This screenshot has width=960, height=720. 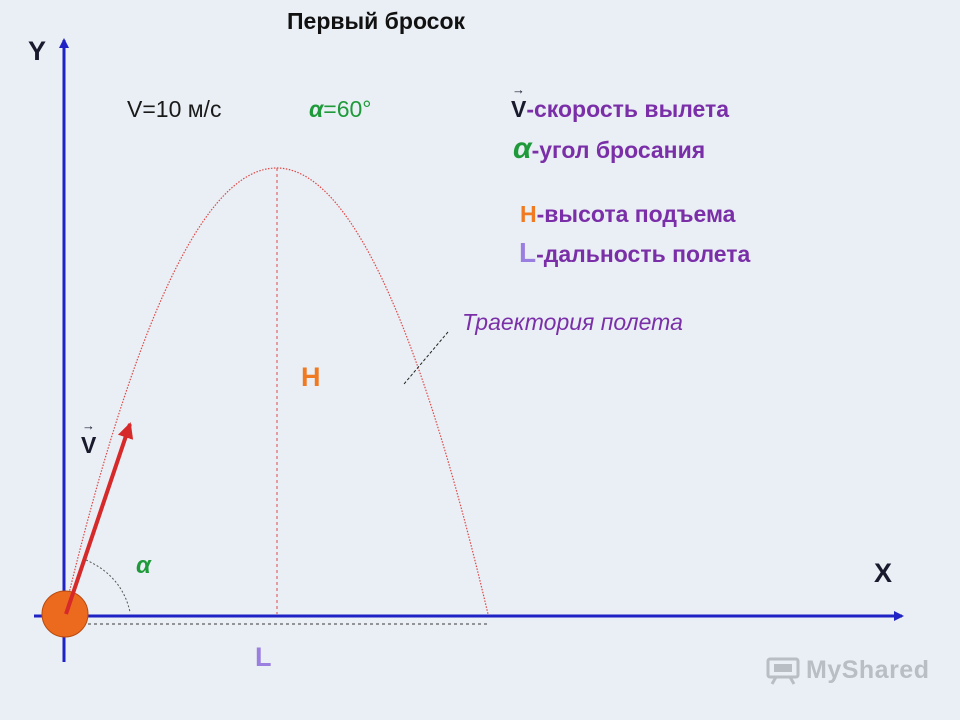 What do you see at coordinates (316, 109) in the screenshot?
I see `given-angle-symbol: α` at bounding box center [316, 109].